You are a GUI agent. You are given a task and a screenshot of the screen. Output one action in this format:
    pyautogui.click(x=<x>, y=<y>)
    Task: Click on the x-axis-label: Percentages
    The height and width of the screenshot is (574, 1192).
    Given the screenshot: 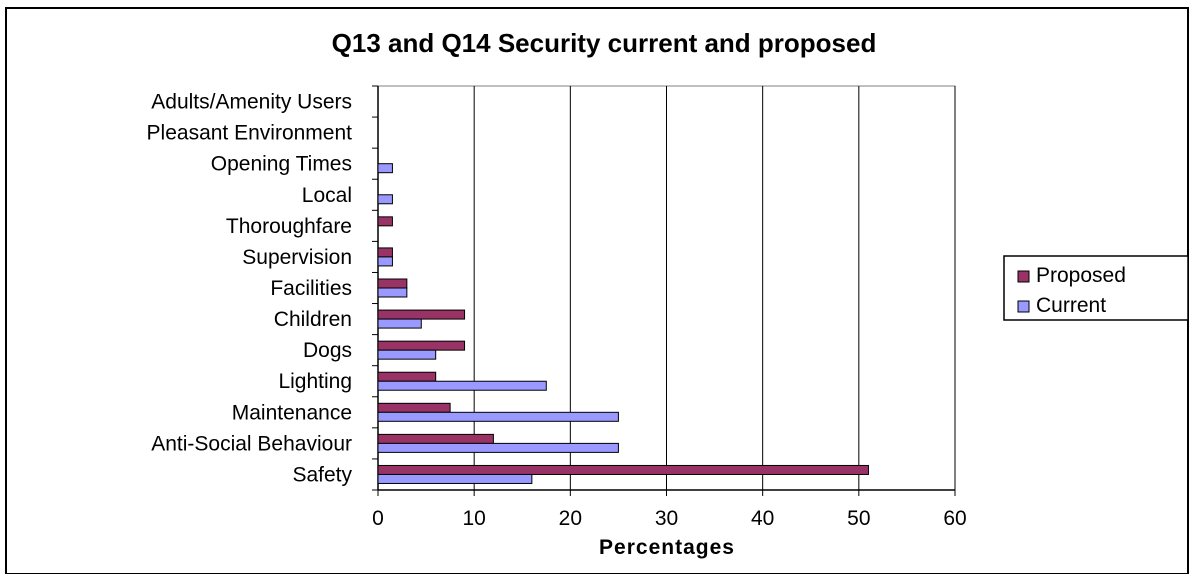 What is the action you would take?
    pyautogui.click(x=667, y=547)
    